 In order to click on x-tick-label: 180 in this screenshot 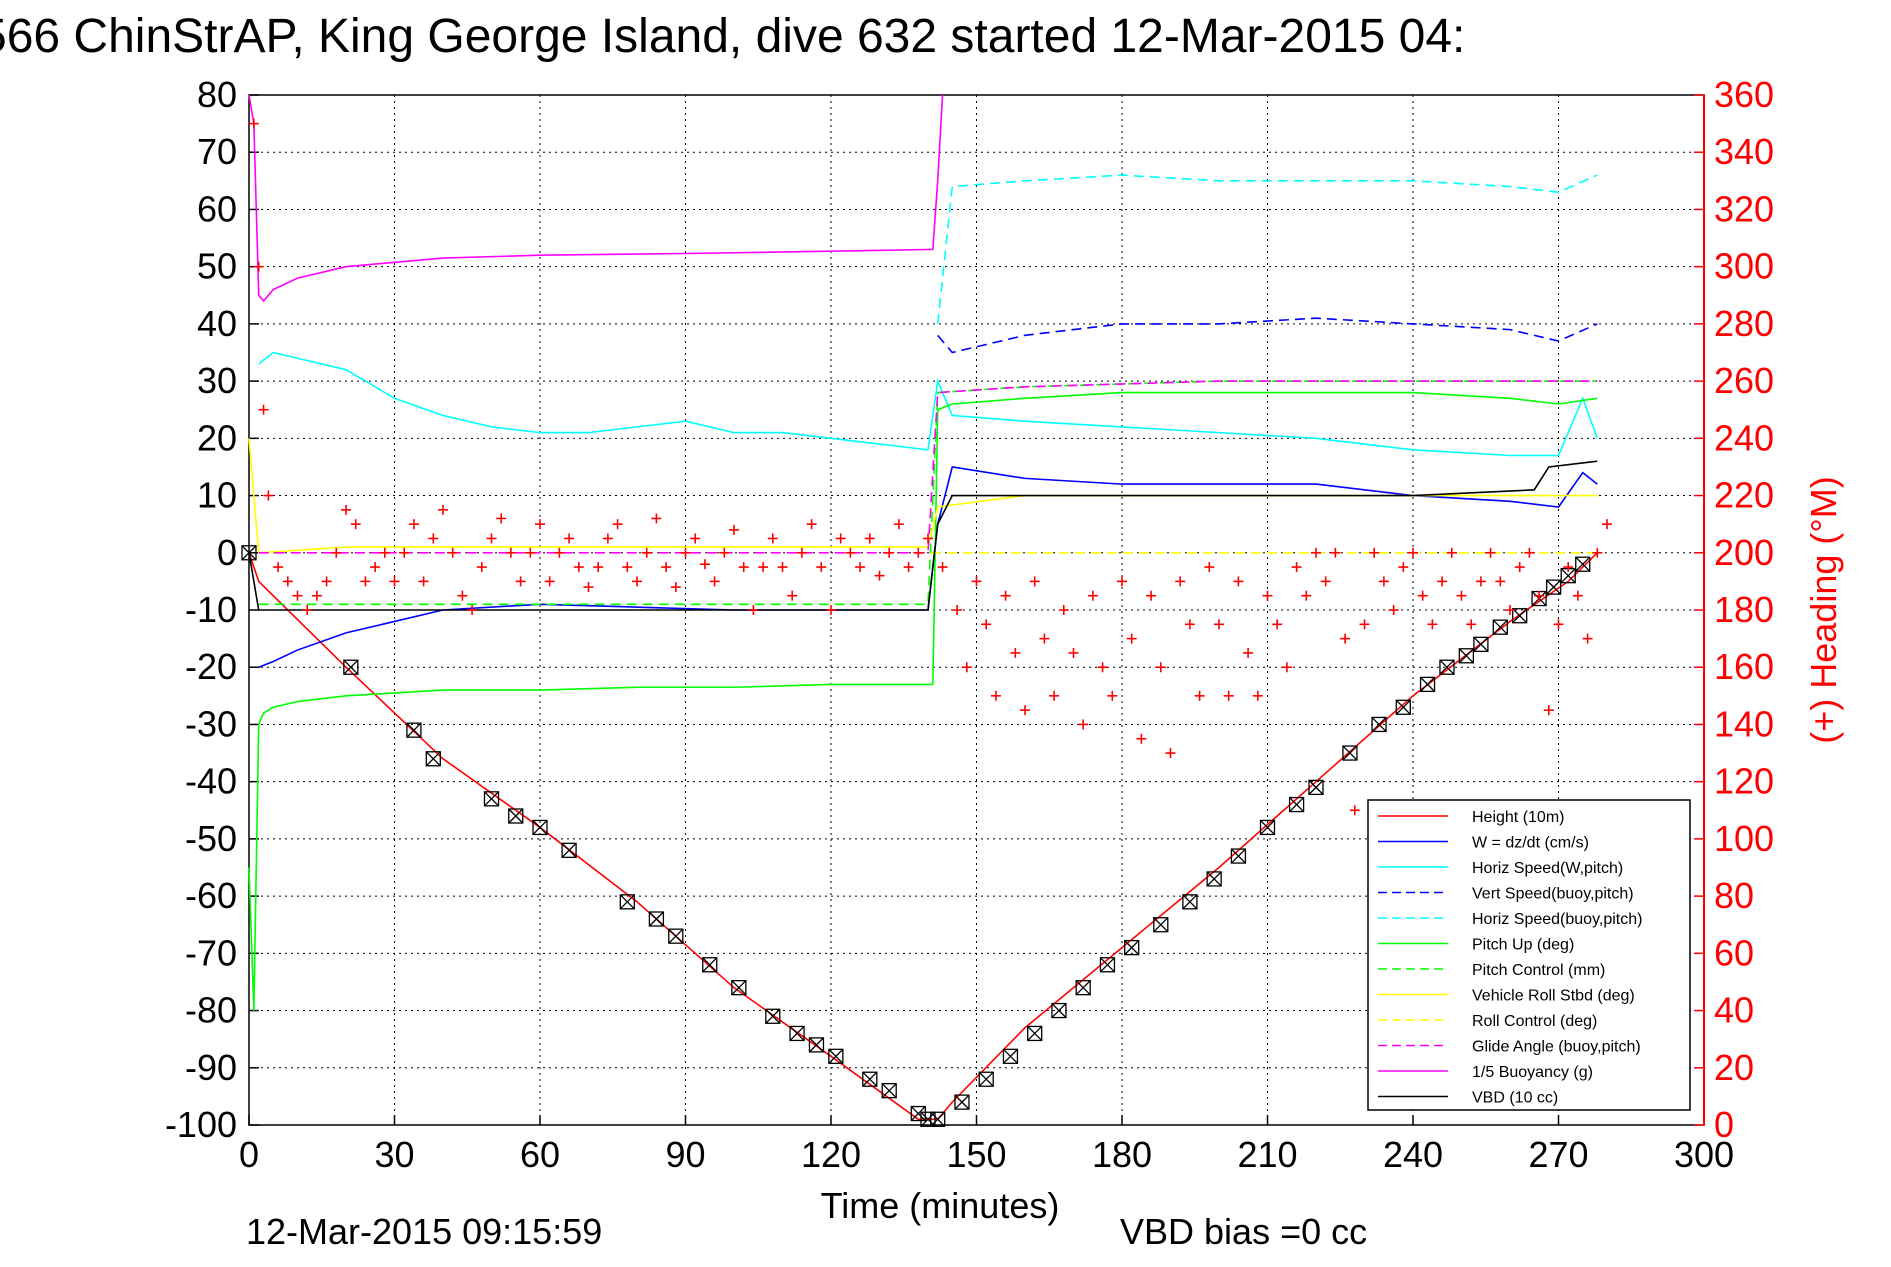, I will do `click(1122, 1154)`.